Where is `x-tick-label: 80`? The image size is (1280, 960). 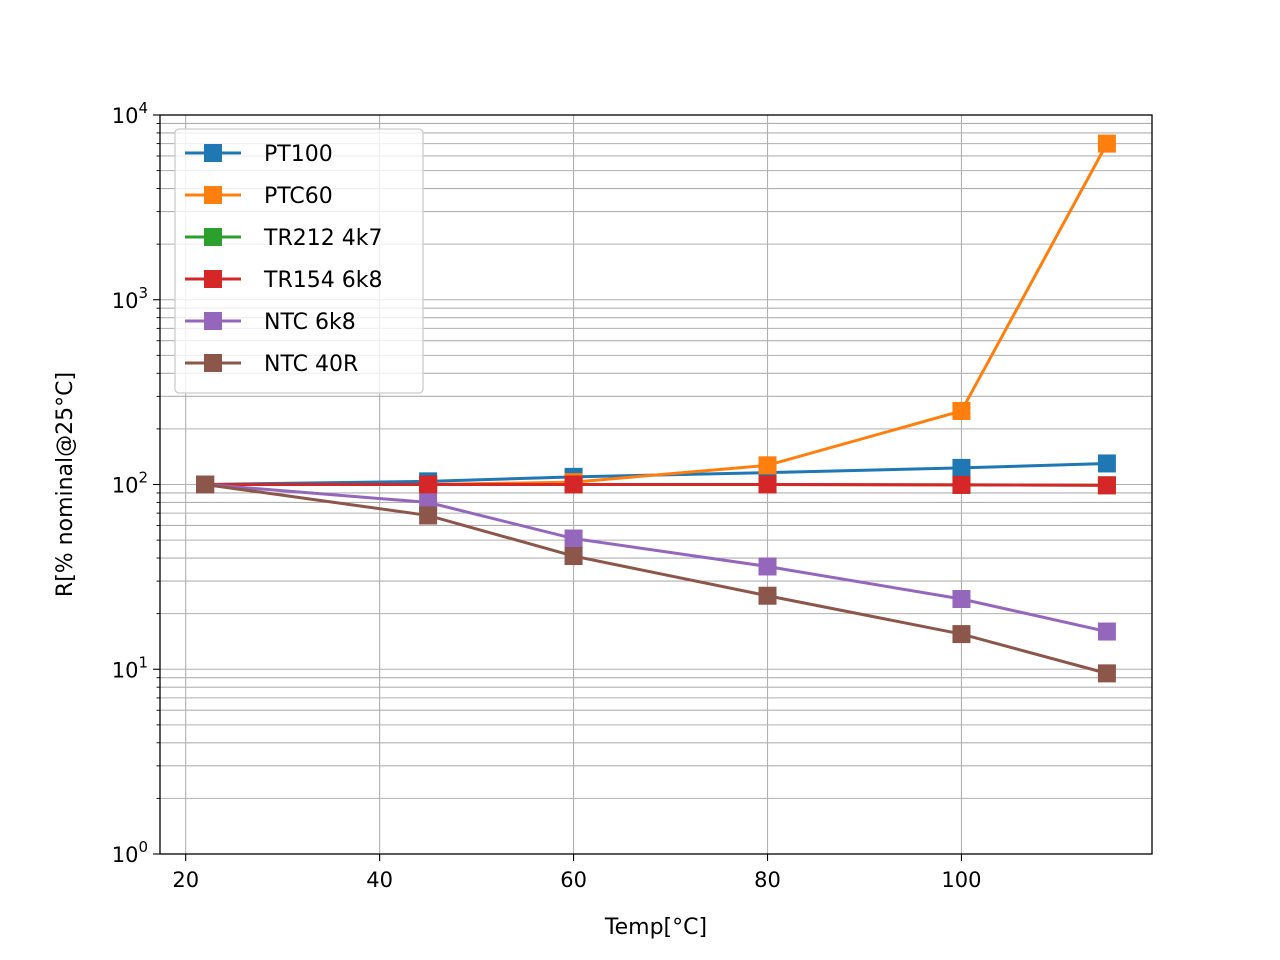
x-tick-label: 80 is located at coordinates (767, 880).